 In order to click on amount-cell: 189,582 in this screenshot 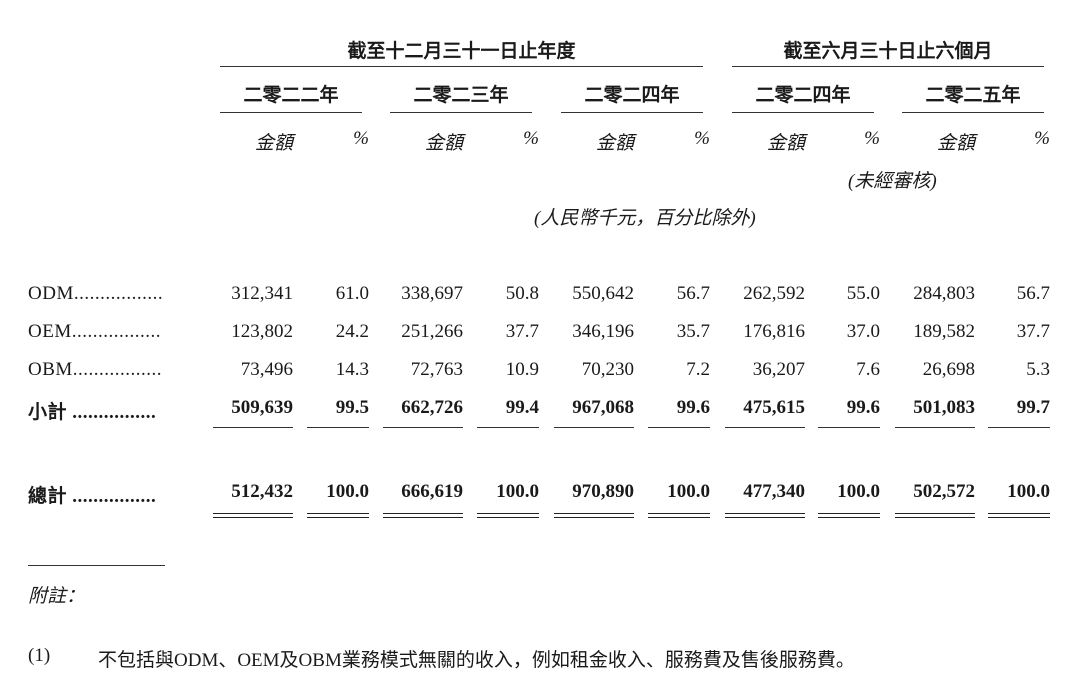, I will do `click(944, 331)`.